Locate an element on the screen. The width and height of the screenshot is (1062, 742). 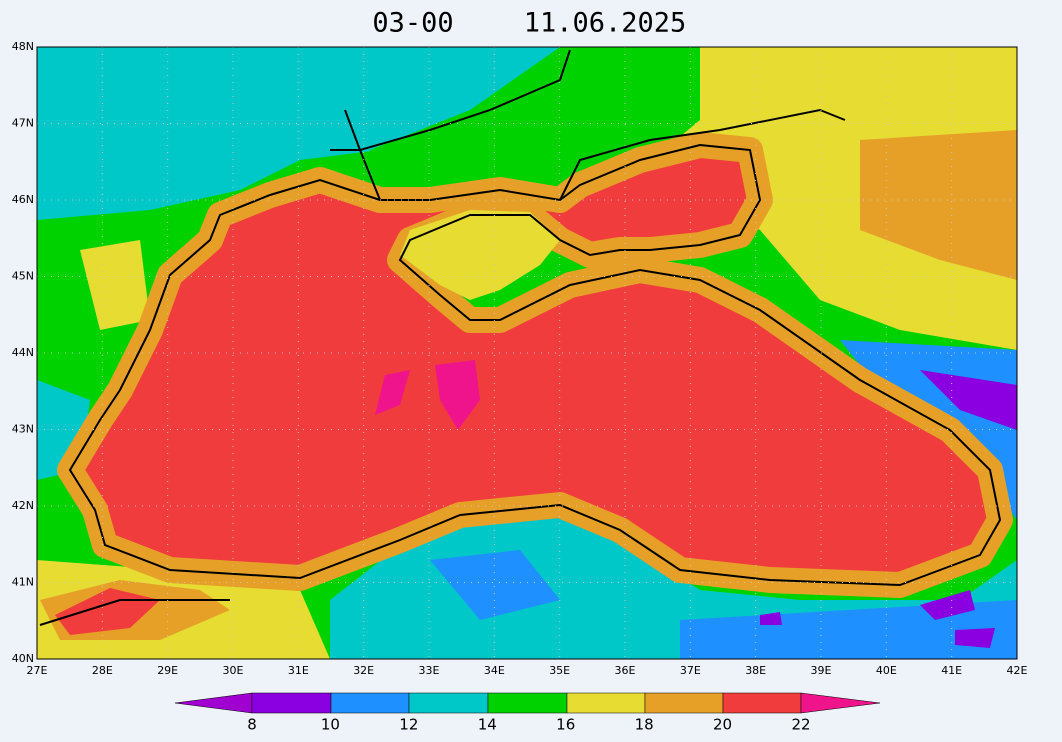
lon-label: 37E is located at coordinates (690, 670).